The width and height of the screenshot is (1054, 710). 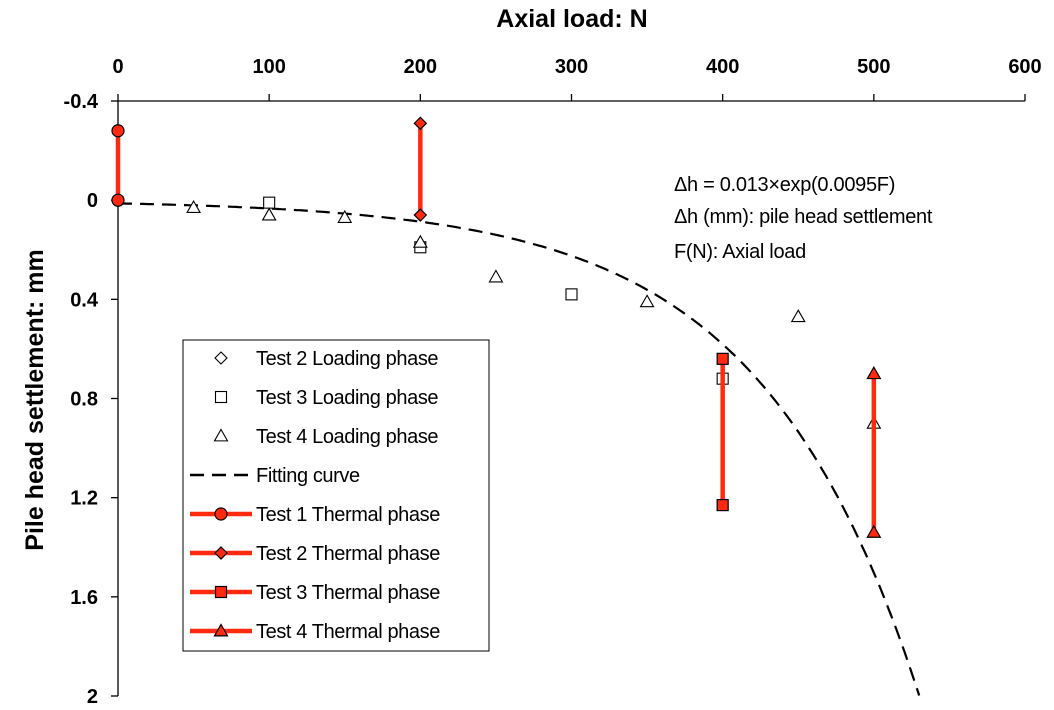 What do you see at coordinates (722, 67) in the screenshot?
I see `x-tick-label: 400` at bounding box center [722, 67].